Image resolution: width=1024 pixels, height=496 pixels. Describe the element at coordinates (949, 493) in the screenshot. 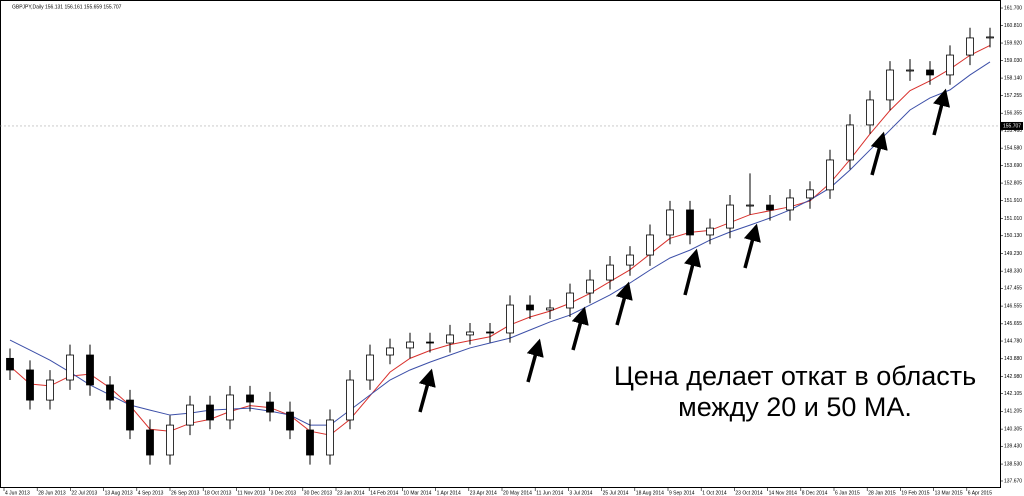

I see `x-tick-label: 13 Mar 2015` at that location.